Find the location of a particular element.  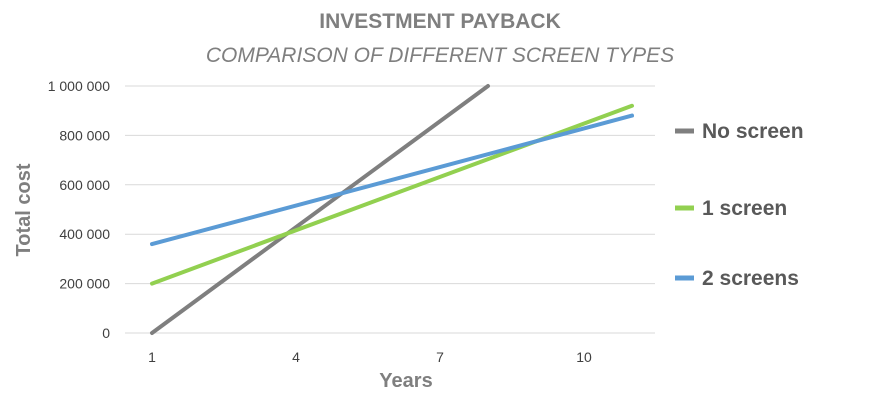

legend-item: 1 screen is located at coordinates (731, 208).